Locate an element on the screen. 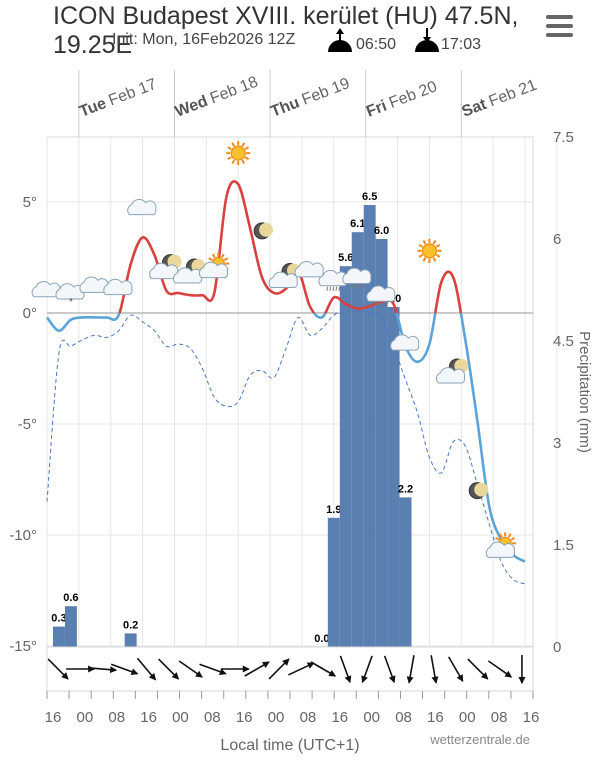  sunrise-icon is located at coordinates (340, 40).